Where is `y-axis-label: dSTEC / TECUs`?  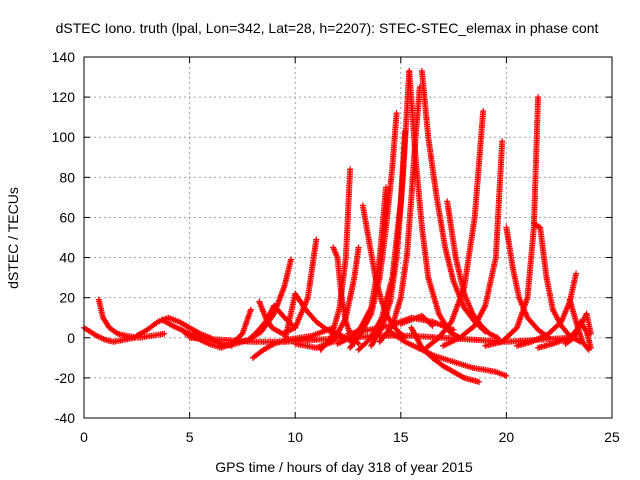
y-axis-label: dSTEC / TECUs is located at coordinates (13, 238).